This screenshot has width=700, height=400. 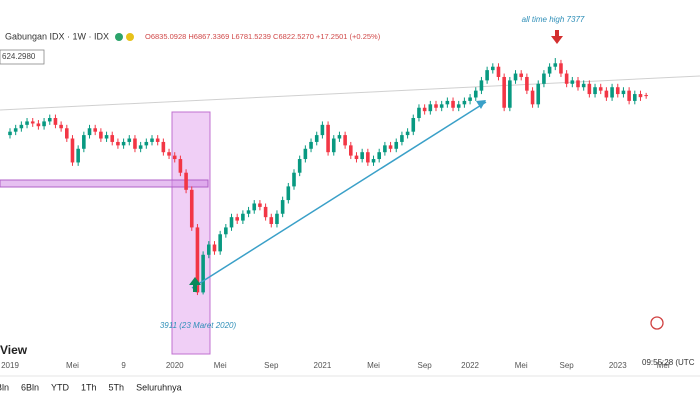 I want to click on arrow-head, so click(x=481, y=104).